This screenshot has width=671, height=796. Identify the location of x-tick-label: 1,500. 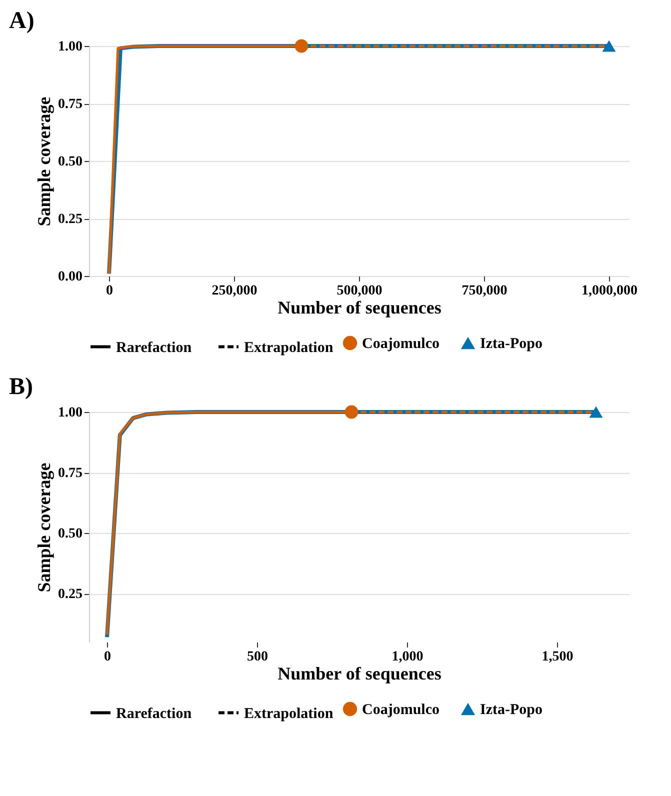
(558, 657).